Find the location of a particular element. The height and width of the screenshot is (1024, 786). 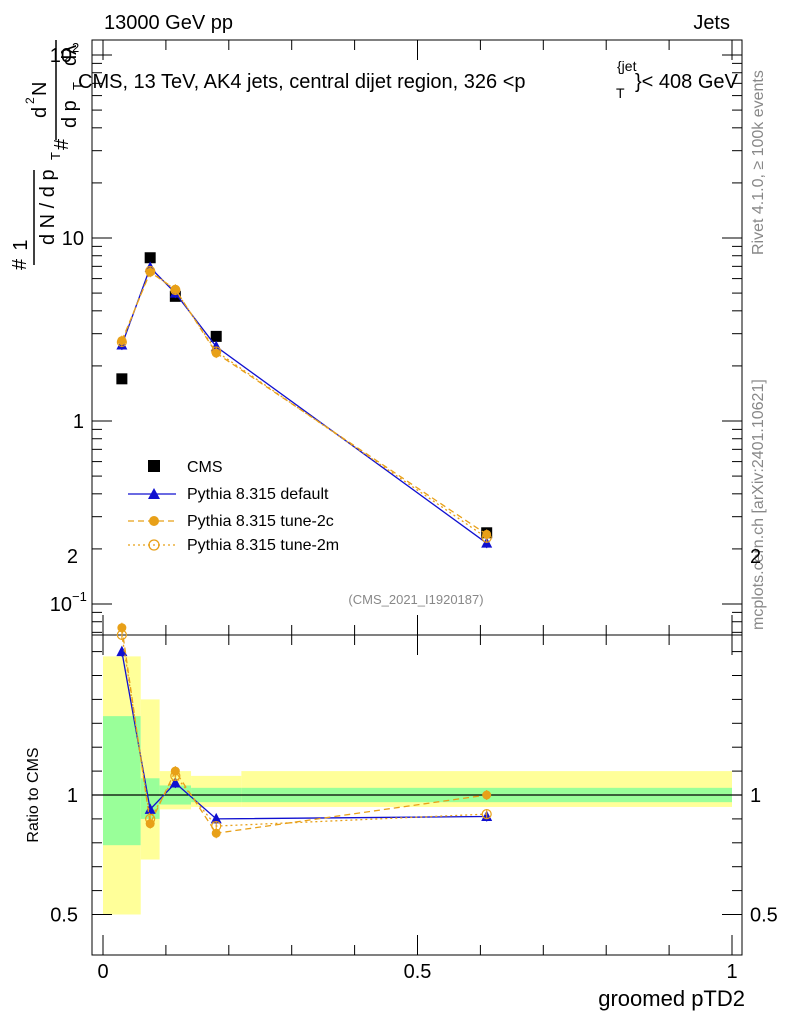

y-axis-label: # 1 d N / d p T # d 2 N d p T dλ is located at coordinates (47, 155).